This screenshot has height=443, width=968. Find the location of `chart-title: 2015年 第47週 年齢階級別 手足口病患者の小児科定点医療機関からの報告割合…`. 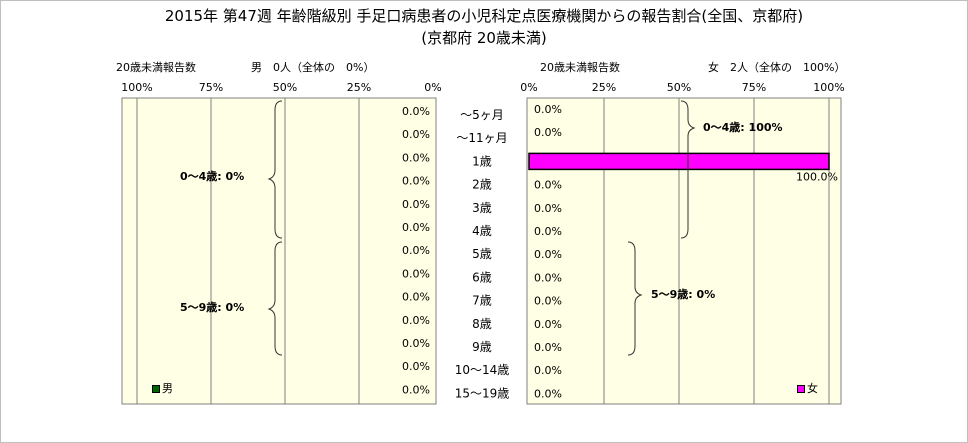

chart-title: 2015年 第47週 年齢階級別 手足口病患者の小児科定点医療機関からの報告割合… is located at coordinates (484, 16).